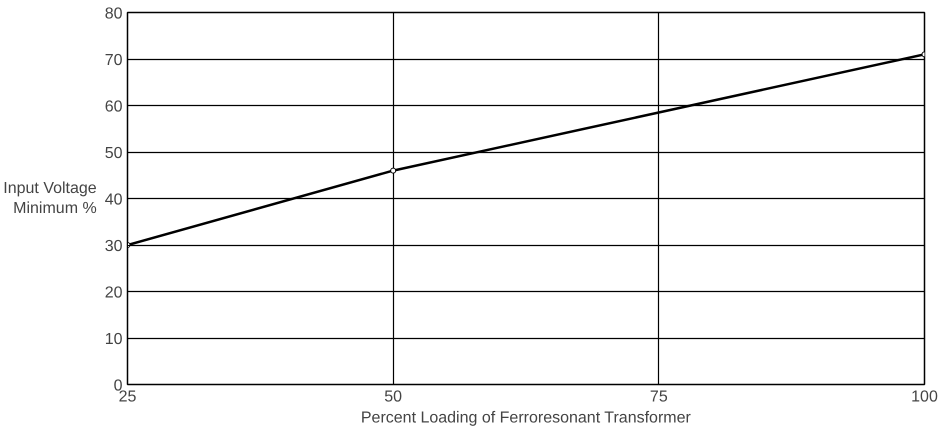 The width and height of the screenshot is (944, 429). Describe the element at coordinates (659, 397) in the screenshot. I see `x-tick-label: 75` at that location.